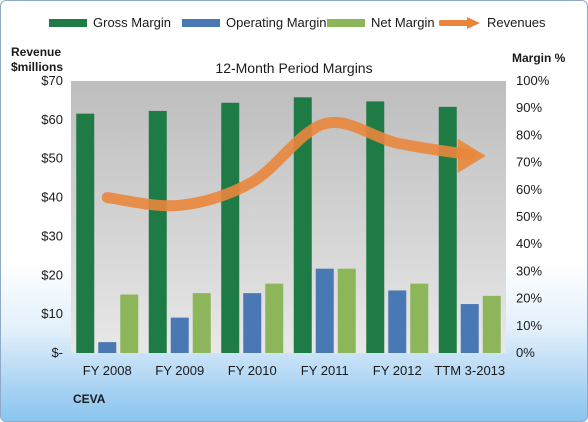  What do you see at coordinates (68, 22) in the screenshot?
I see `legend-swatch-gross-margin` at bounding box center [68, 22].